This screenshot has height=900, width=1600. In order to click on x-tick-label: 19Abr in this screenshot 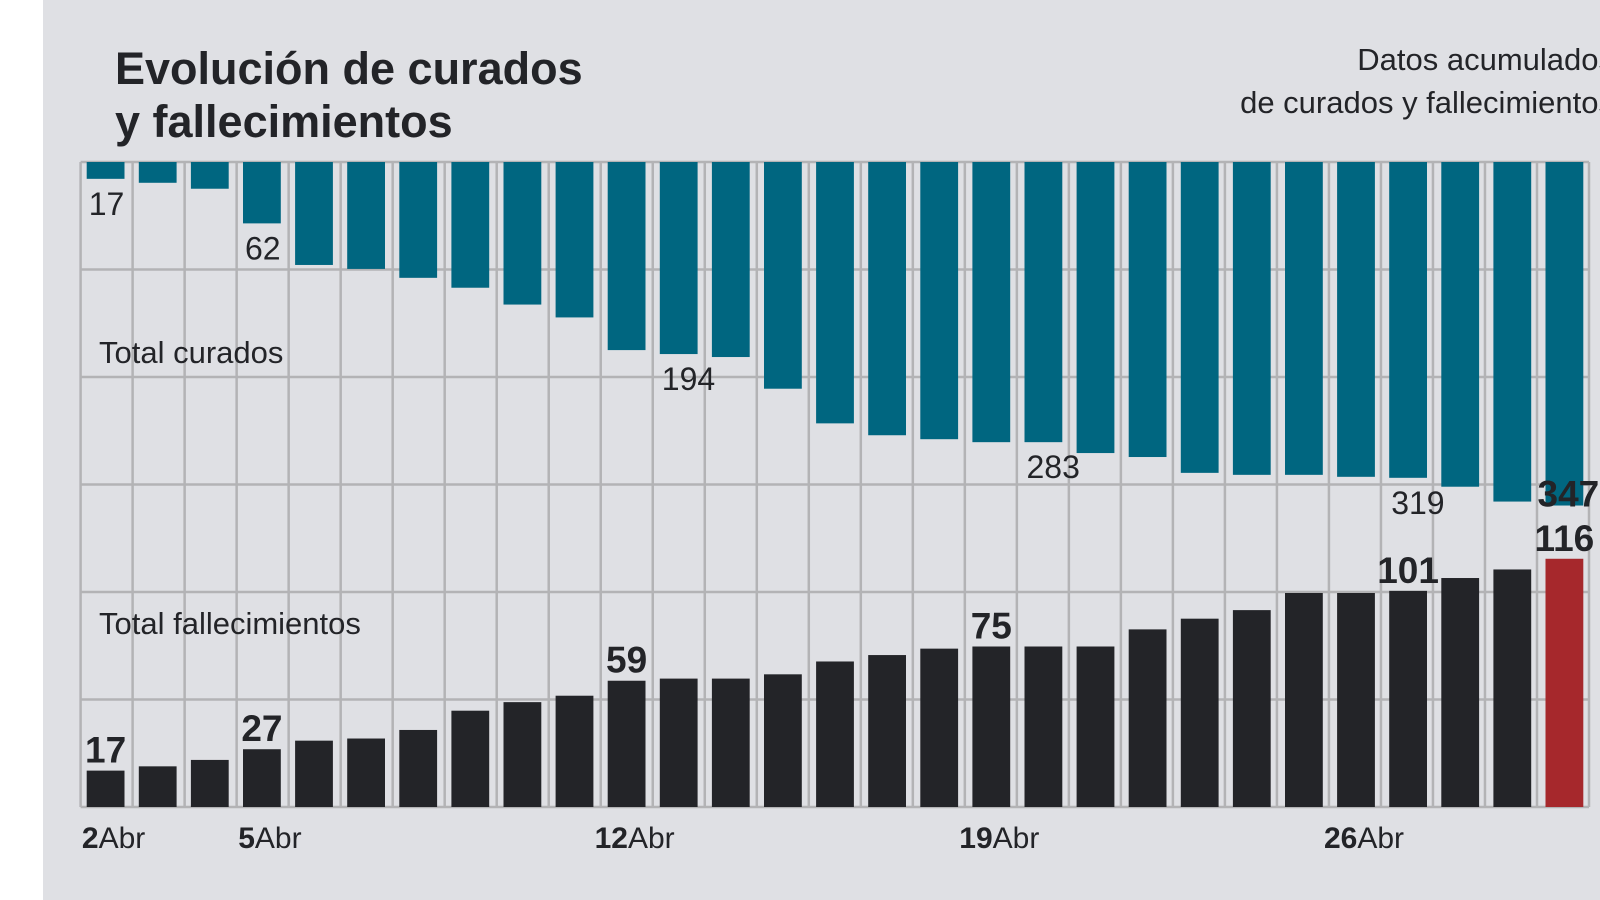, I will do `click(999, 838)`.